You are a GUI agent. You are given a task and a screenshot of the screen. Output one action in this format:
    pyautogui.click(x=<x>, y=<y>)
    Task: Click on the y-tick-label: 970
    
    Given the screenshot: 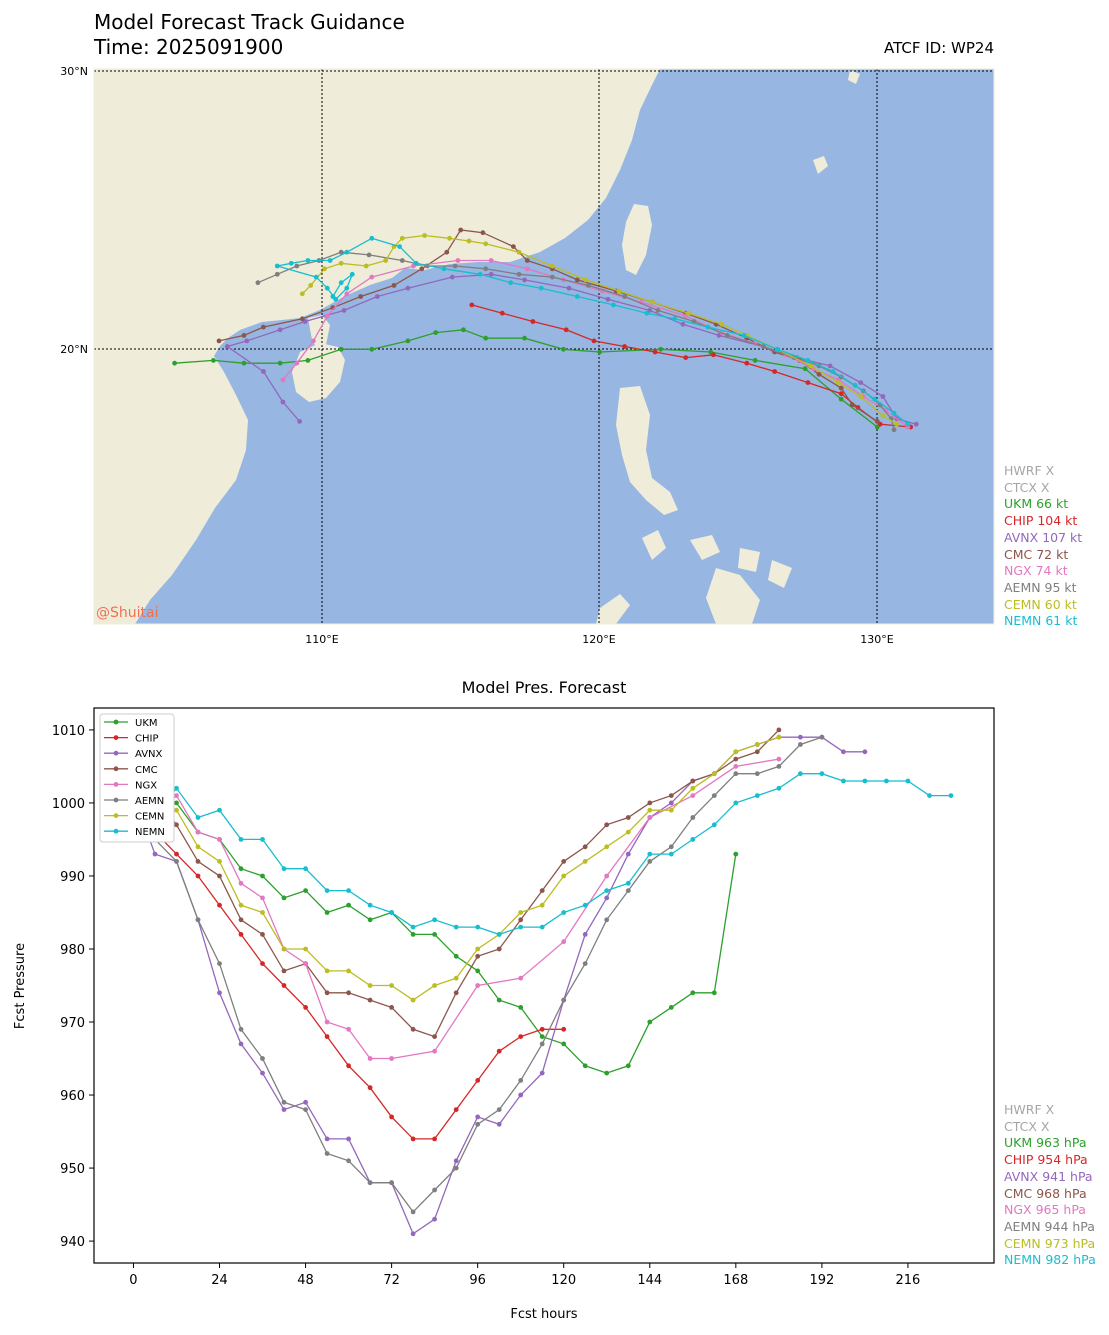 What is the action you would take?
    pyautogui.click(x=72, y=1023)
    